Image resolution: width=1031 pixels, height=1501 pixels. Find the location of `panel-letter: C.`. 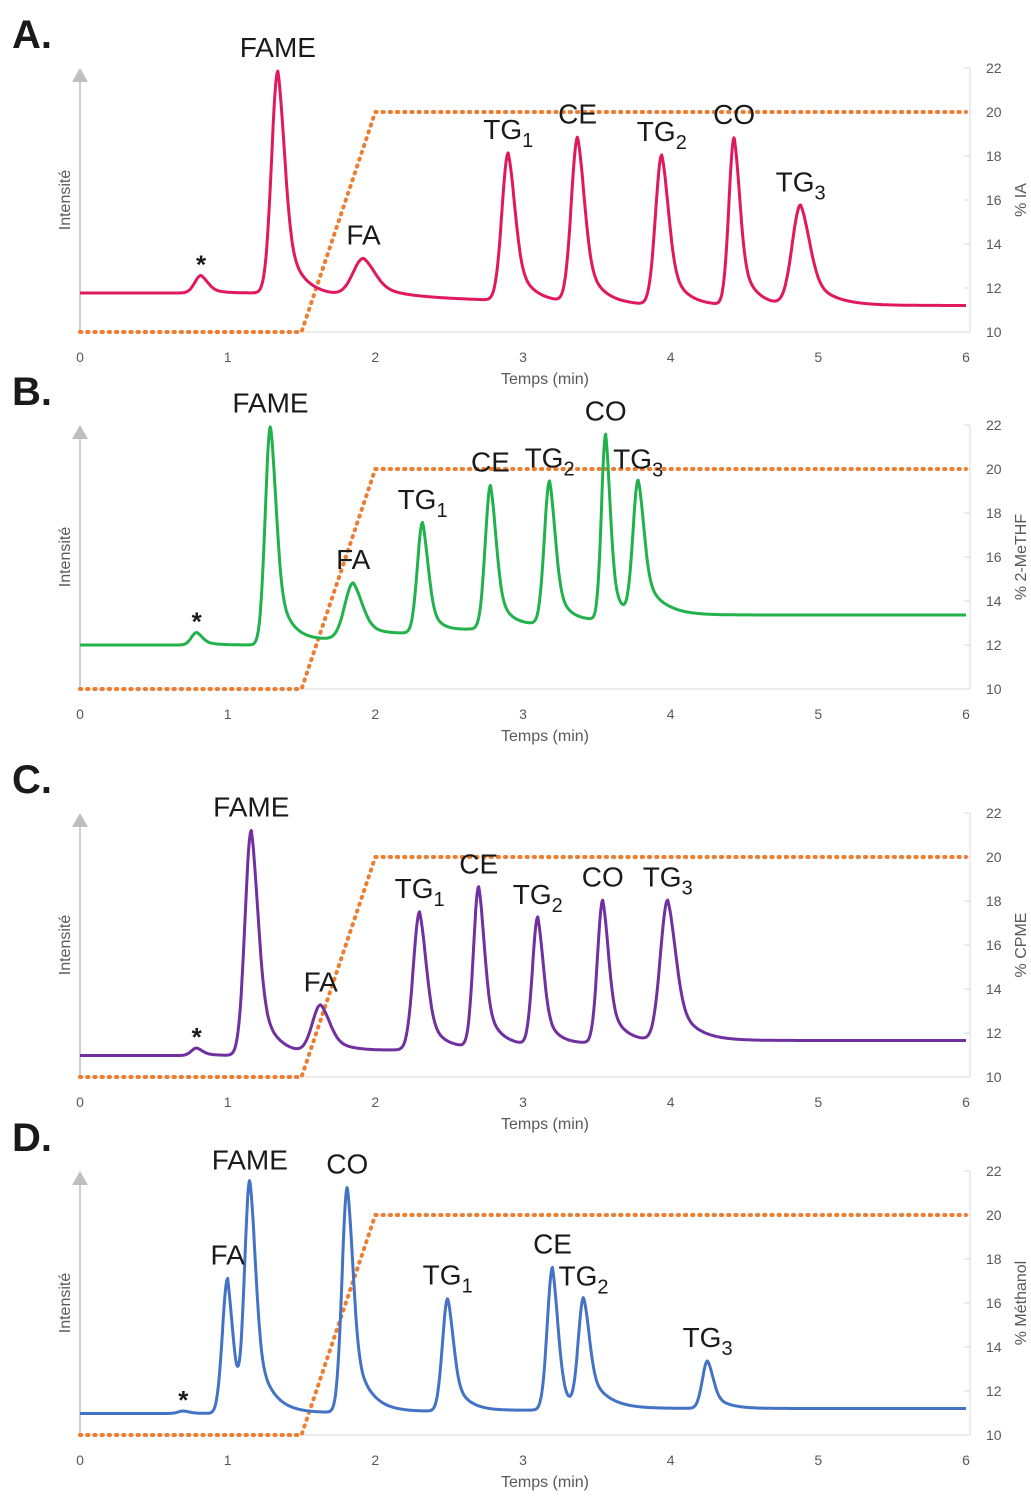

panel-letter: C. is located at coordinates (32, 780).